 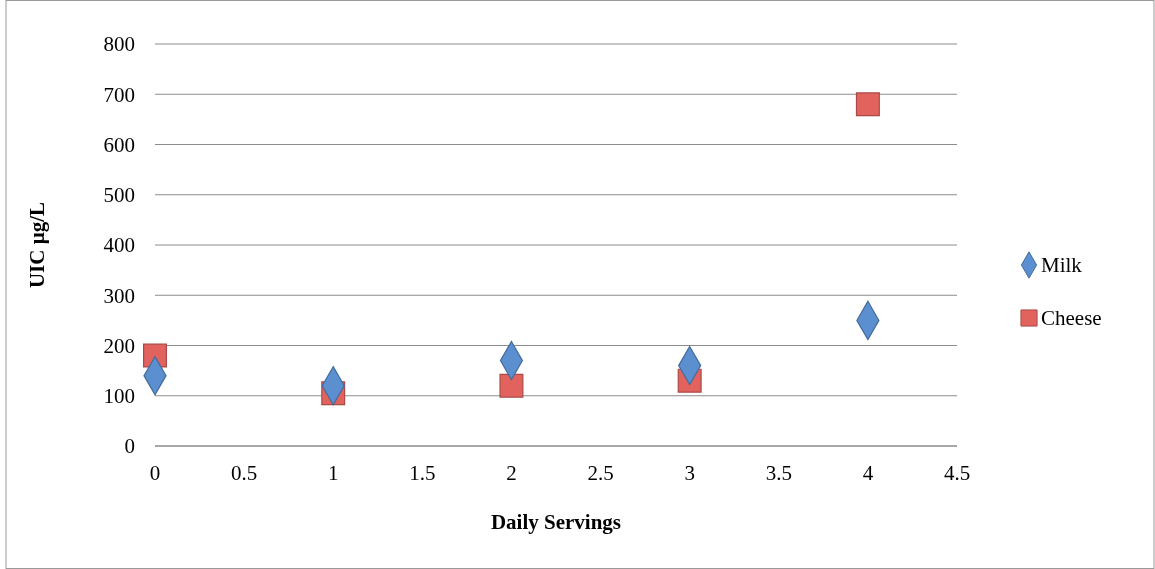 What do you see at coordinates (129, 446) in the screenshot?
I see `y-tick-label: 0` at bounding box center [129, 446].